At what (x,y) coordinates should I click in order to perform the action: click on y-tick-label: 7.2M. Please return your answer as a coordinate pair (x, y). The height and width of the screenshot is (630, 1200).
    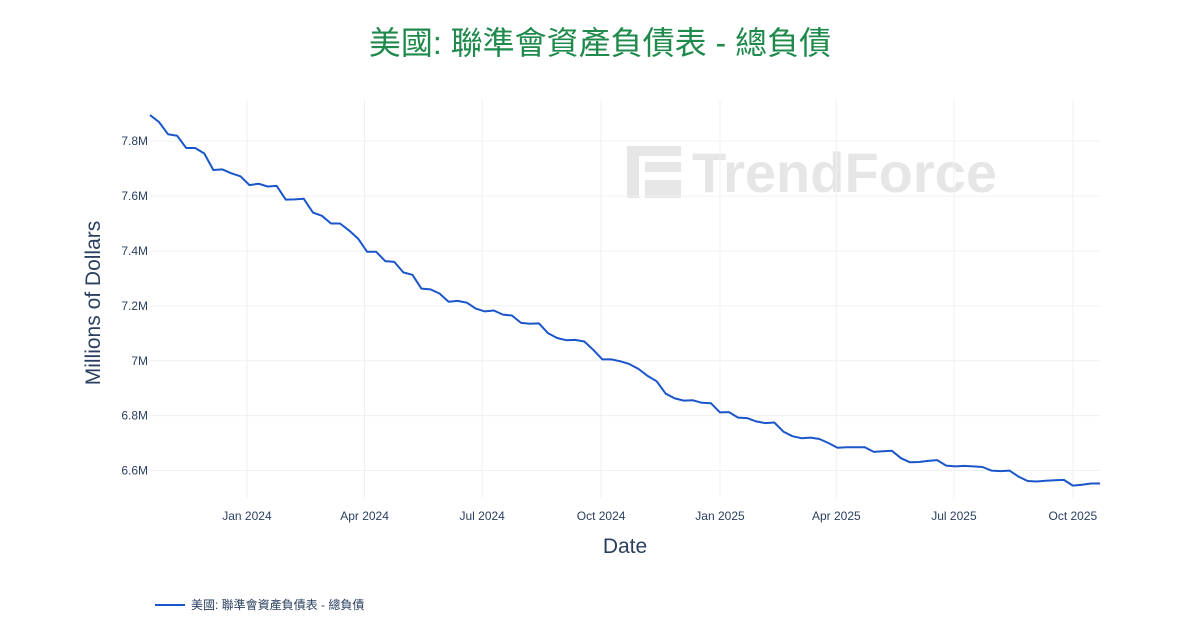
    Looking at the image, I should click on (134, 306).